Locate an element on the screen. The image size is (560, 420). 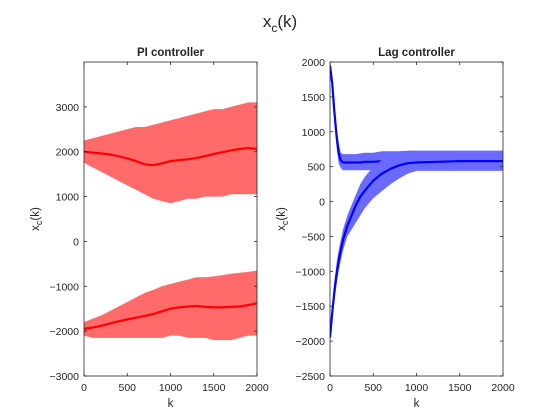
lag-ytick-label: 2000 is located at coordinates (314, 63).